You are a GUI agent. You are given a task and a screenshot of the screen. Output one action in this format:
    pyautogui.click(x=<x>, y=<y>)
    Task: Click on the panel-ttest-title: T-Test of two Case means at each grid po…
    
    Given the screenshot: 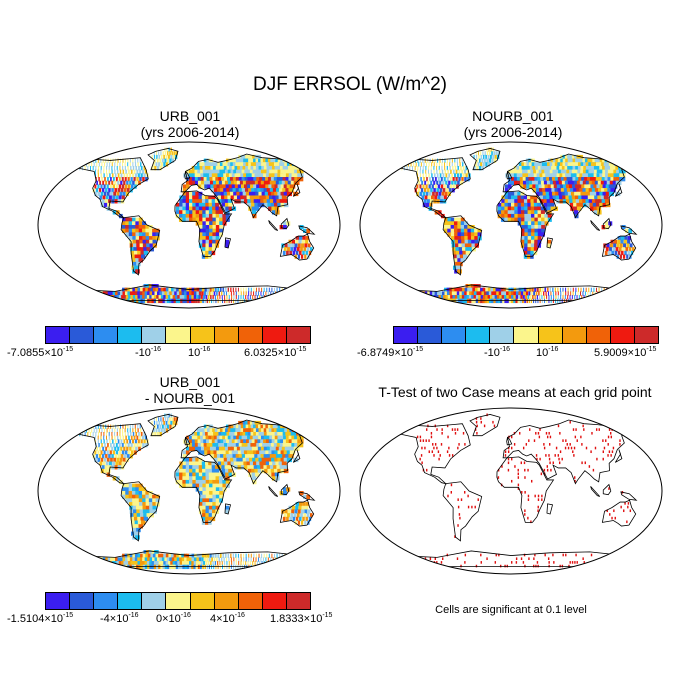 What is the action you would take?
    pyautogui.click(x=515, y=392)
    